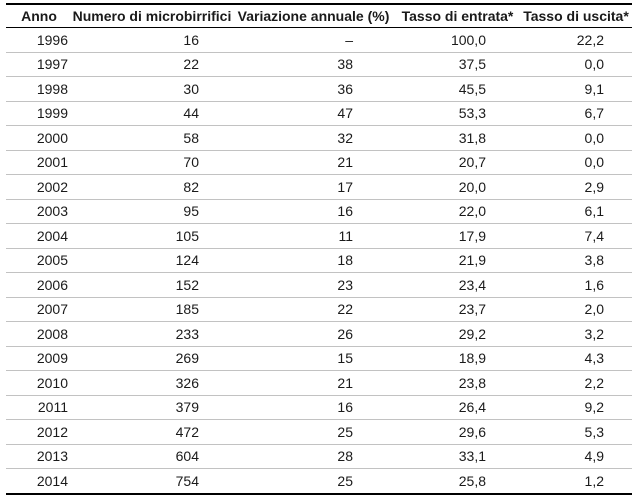 This screenshot has width=638, height=499. Describe the element at coordinates (576, 113) in the screenshot. I see `cell-uscita: 6,7` at that location.